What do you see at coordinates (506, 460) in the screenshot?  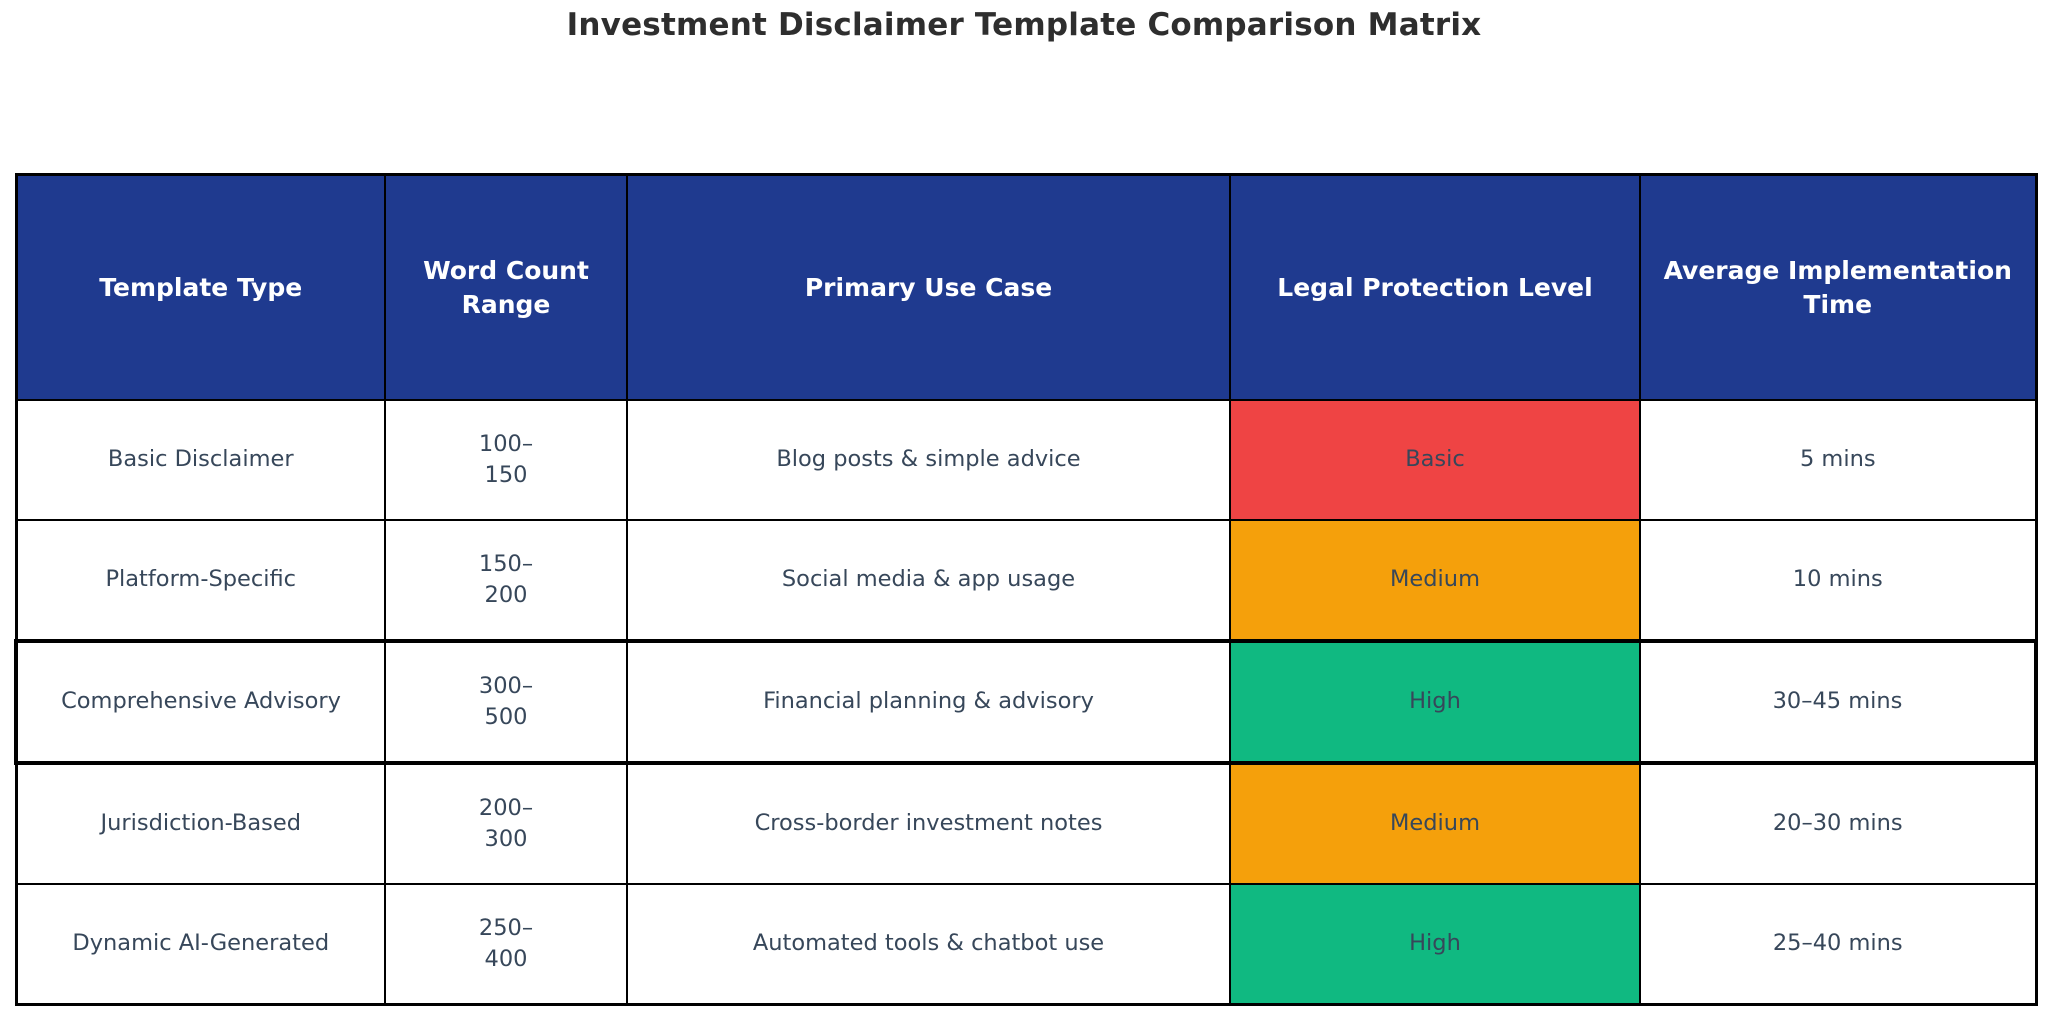 I see `cell-word-count: 100– 150` at bounding box center [506, 460].